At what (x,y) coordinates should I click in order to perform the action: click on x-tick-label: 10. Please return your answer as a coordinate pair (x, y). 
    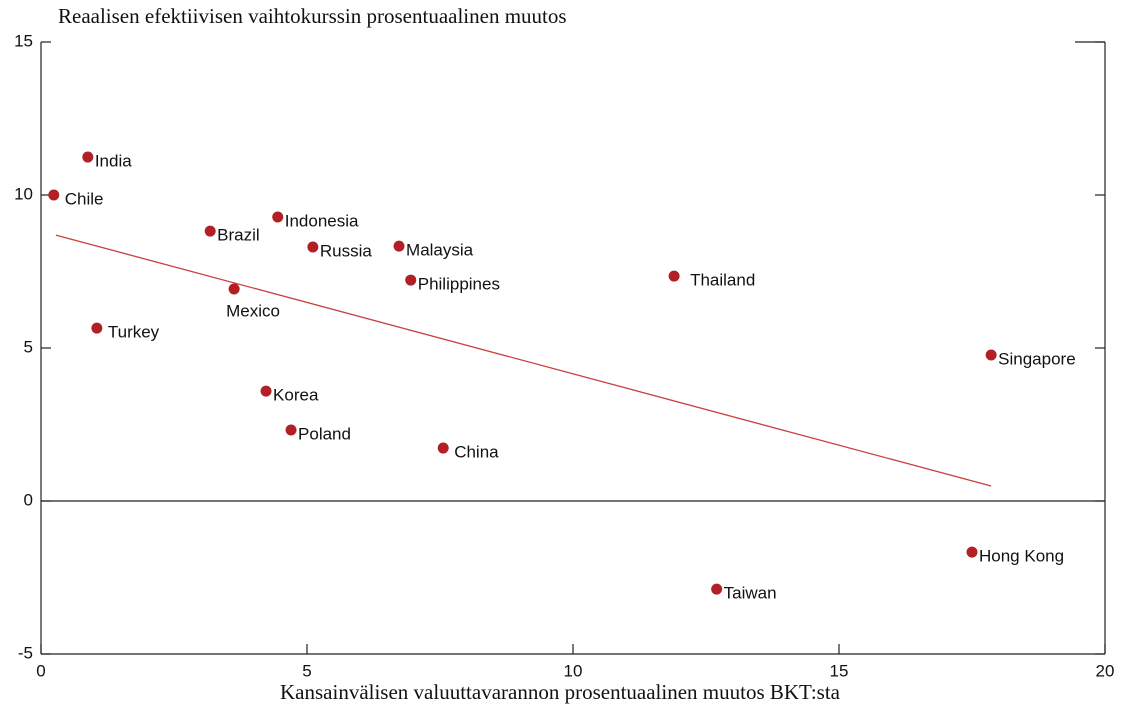
    Looking at the image, I should click on (573, 670).